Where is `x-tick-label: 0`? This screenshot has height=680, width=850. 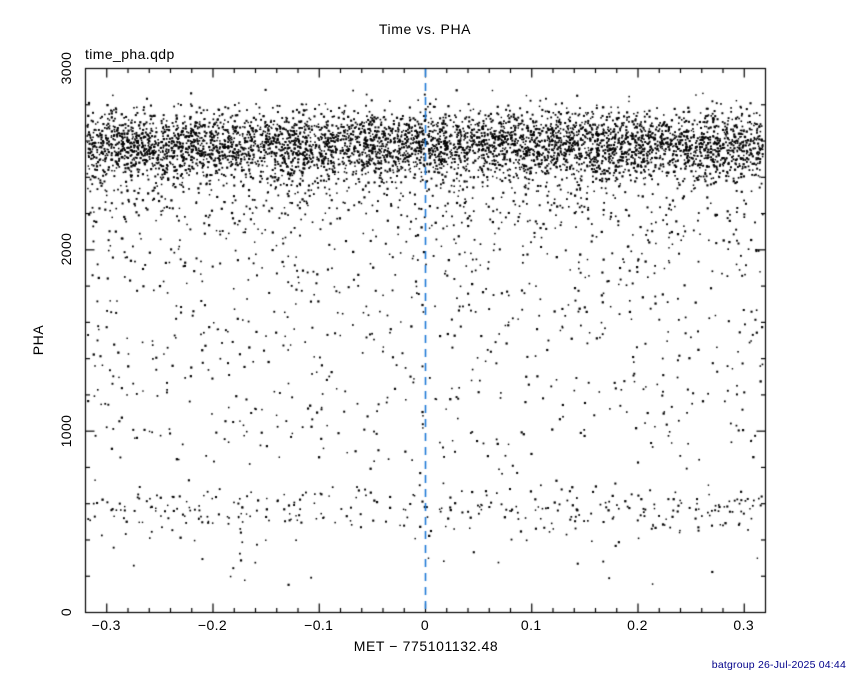
x-tick-label: 0 is located at coordinates (425, 625).